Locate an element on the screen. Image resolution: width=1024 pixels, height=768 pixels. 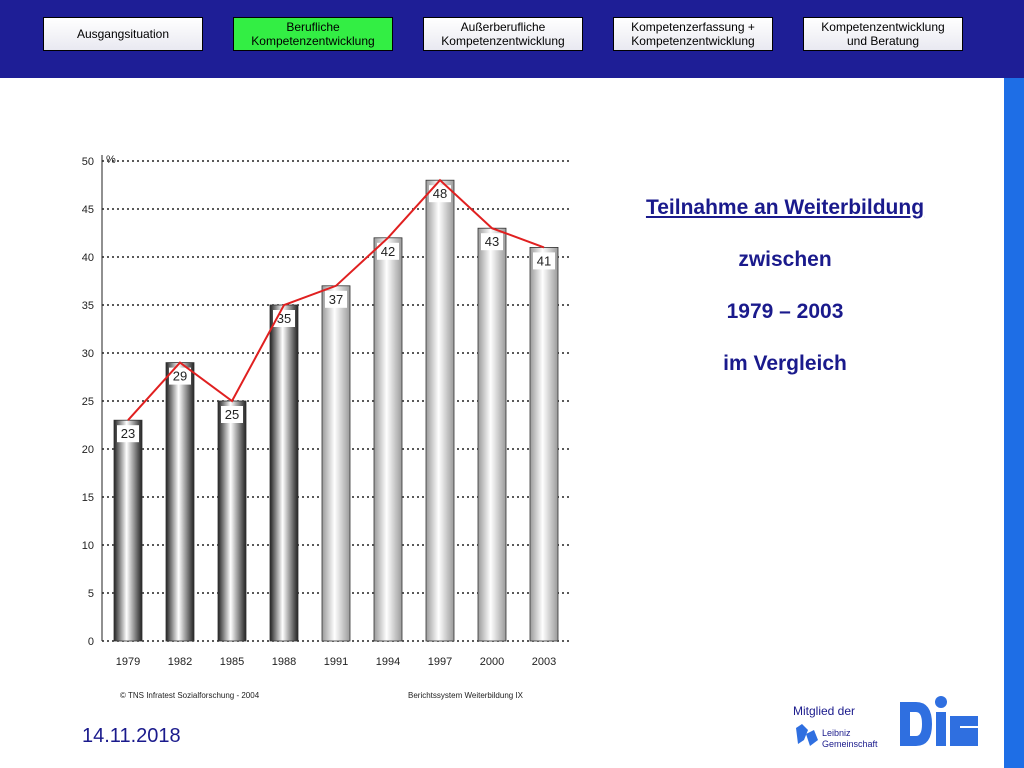
y-tick-label: 10 is located at coordinates (88, 546).